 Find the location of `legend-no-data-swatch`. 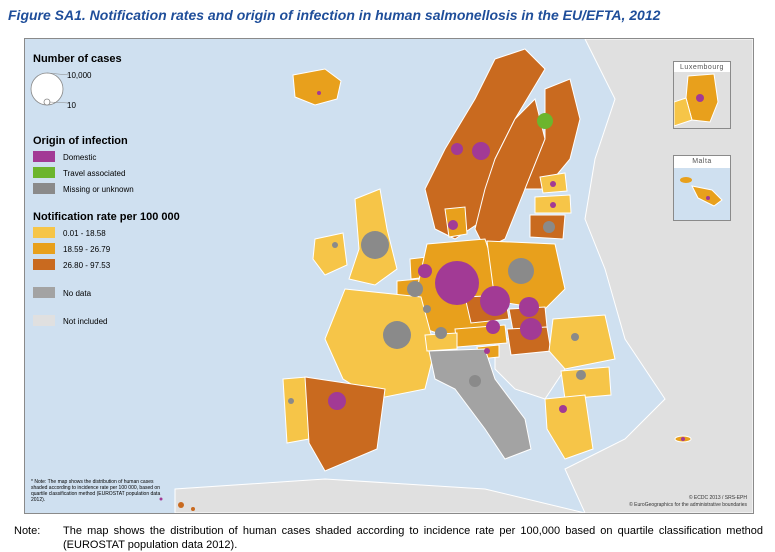

legend-no-data-swatch is located at coordinates (44, 292).